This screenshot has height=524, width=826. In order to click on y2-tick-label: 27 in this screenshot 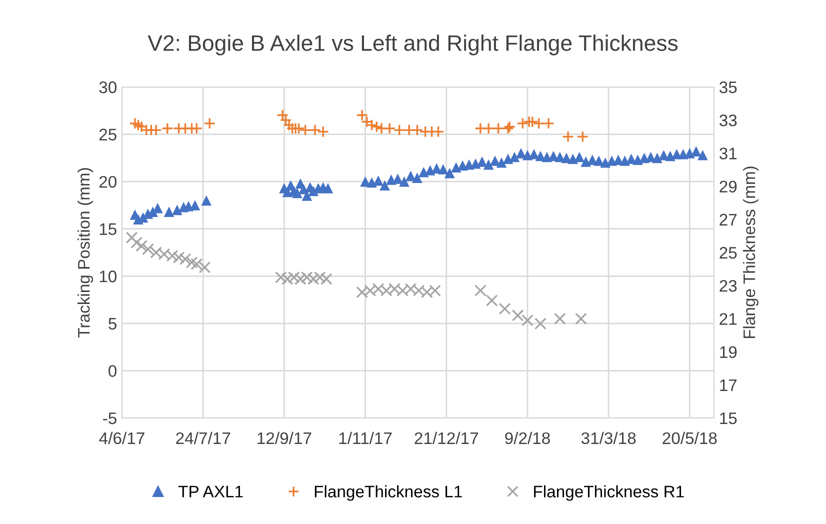, I will do `click(728, 220)`.